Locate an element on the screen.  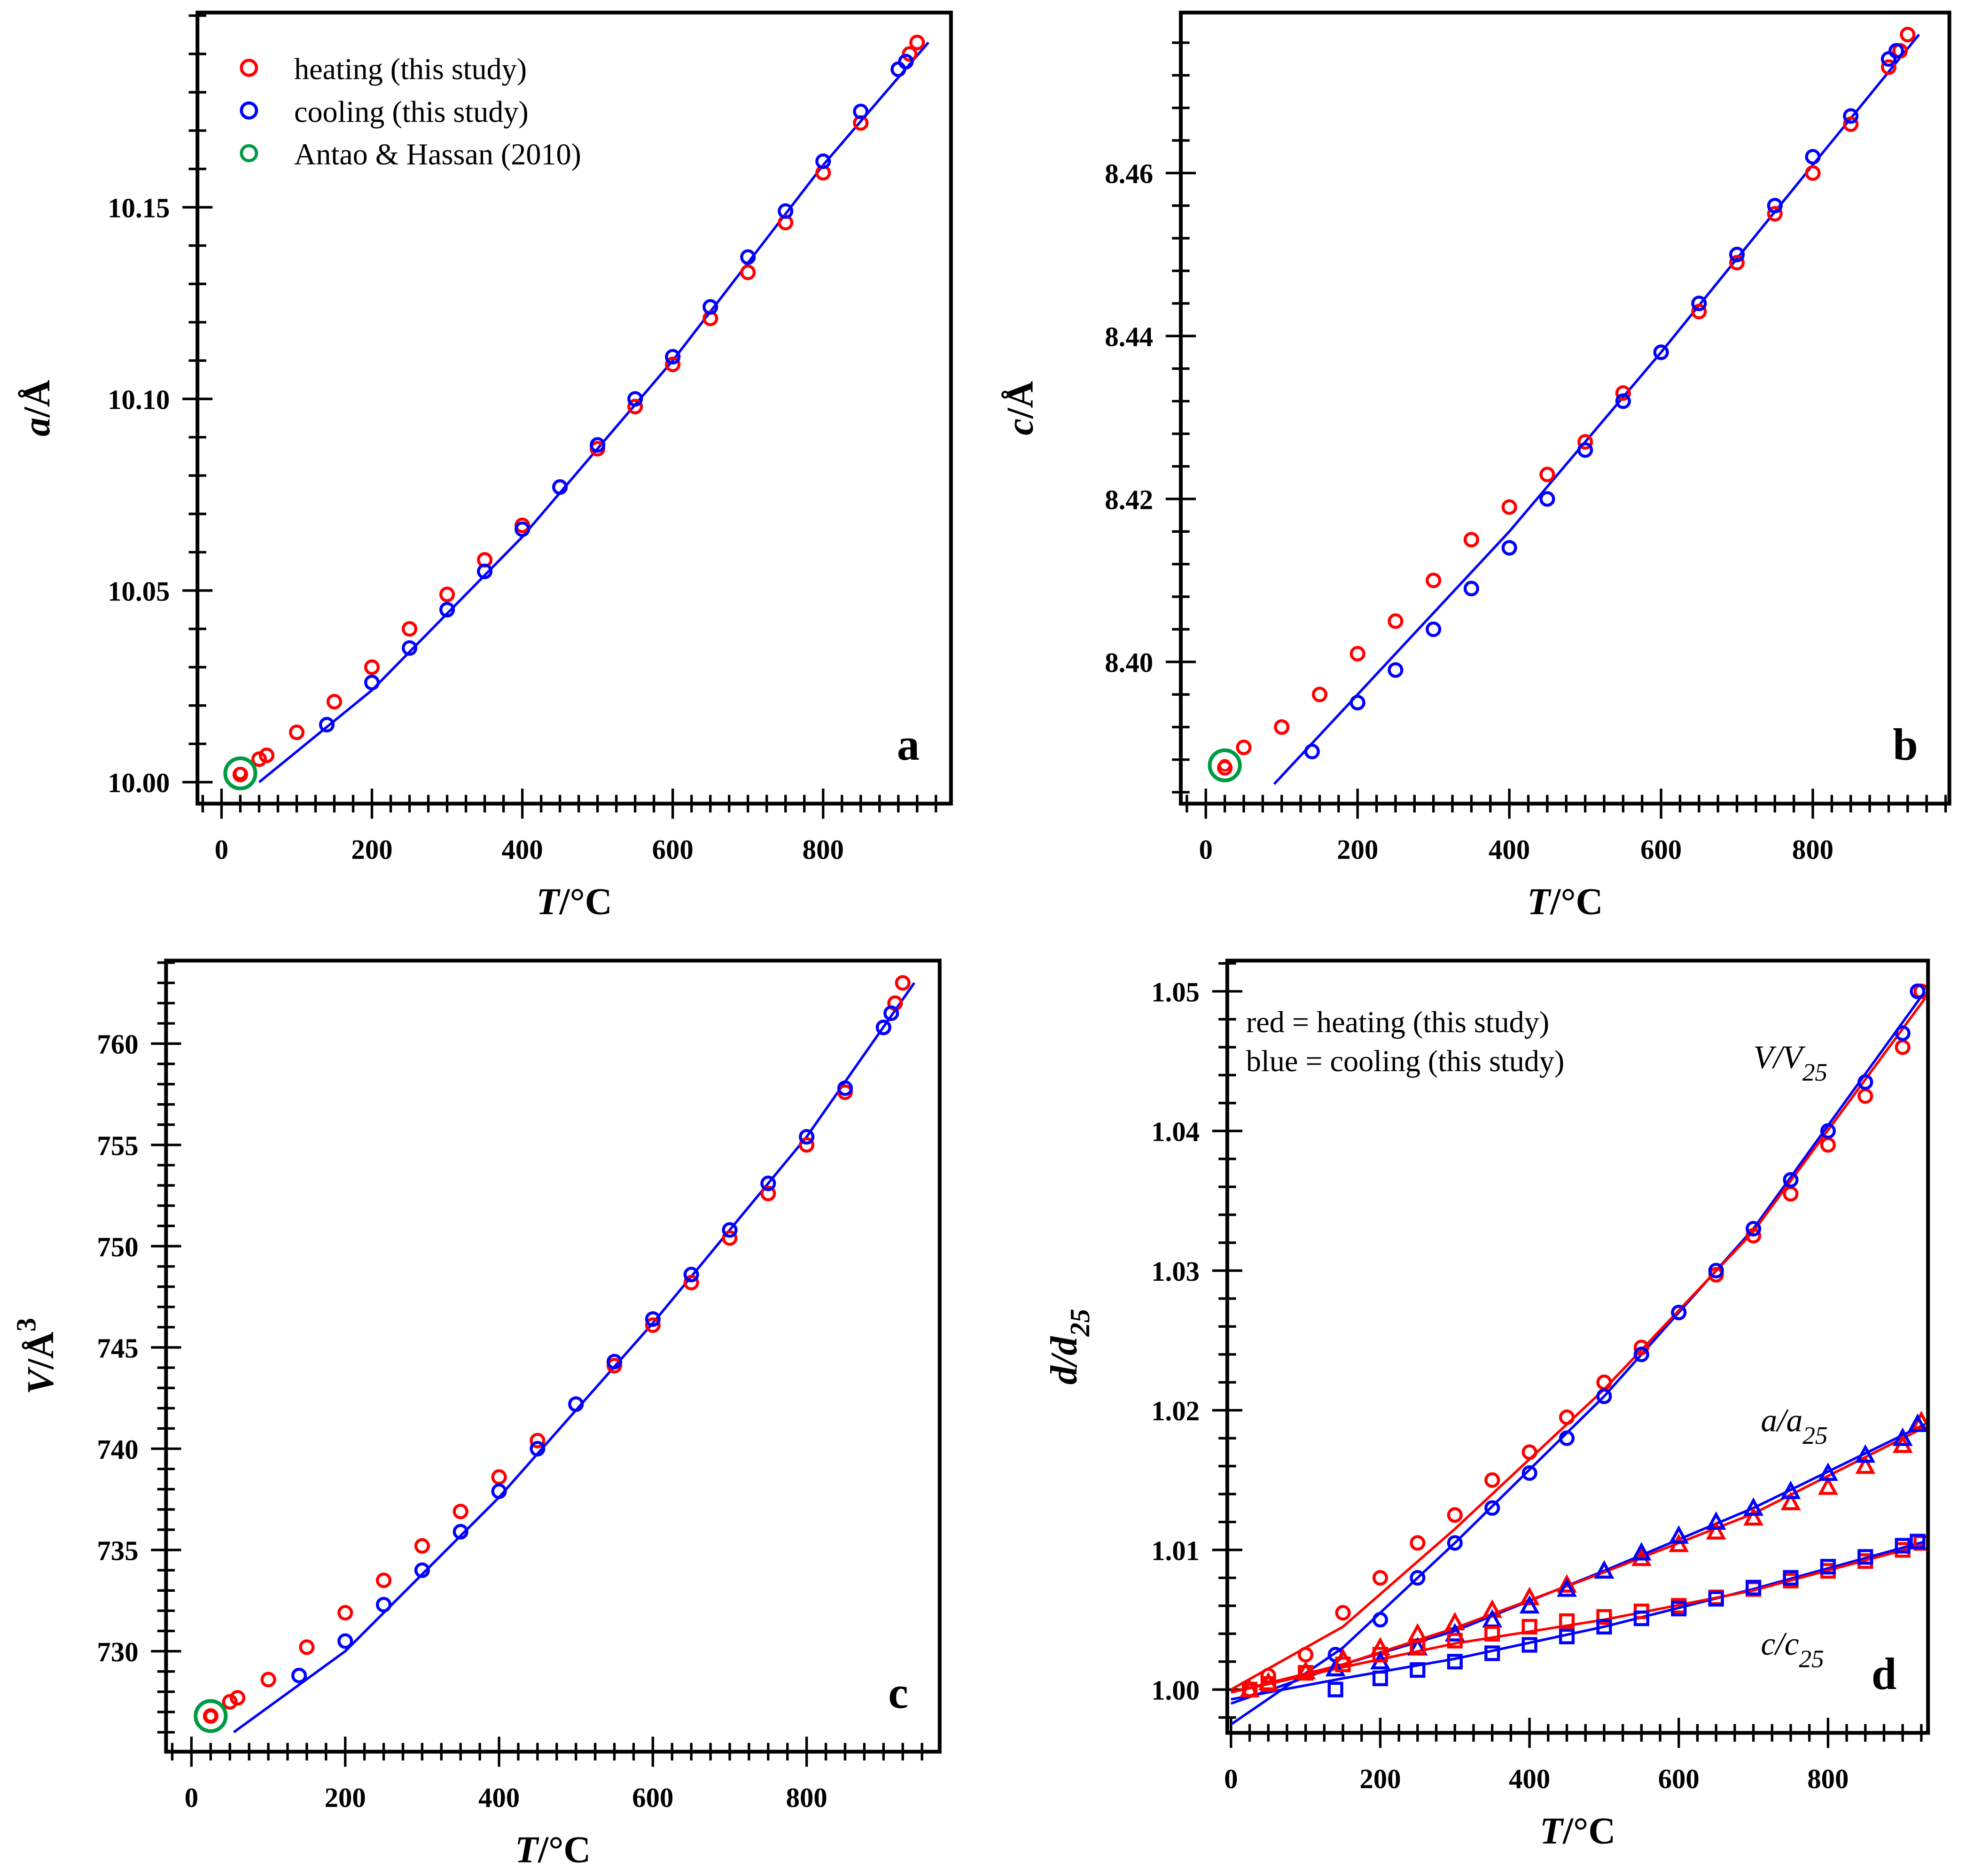
panel-letter: c is located at coordinates (898, 1692).